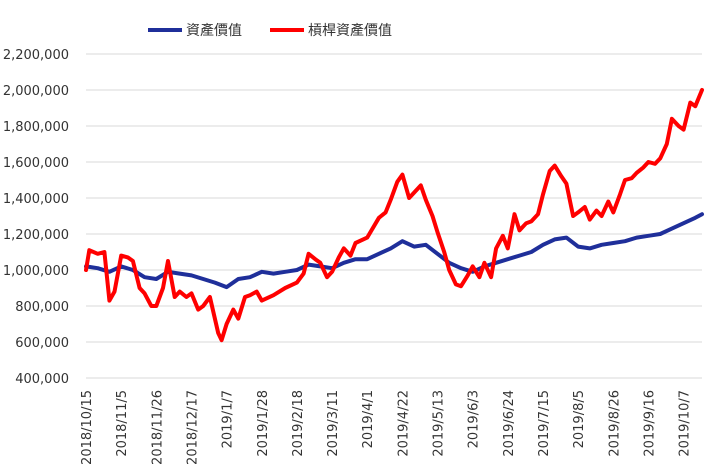  Describe the element at coordinates (350, 30) in the screenshot. I see `legend-label-leveraged-asset-value: 槓桿資產價值` at that location.